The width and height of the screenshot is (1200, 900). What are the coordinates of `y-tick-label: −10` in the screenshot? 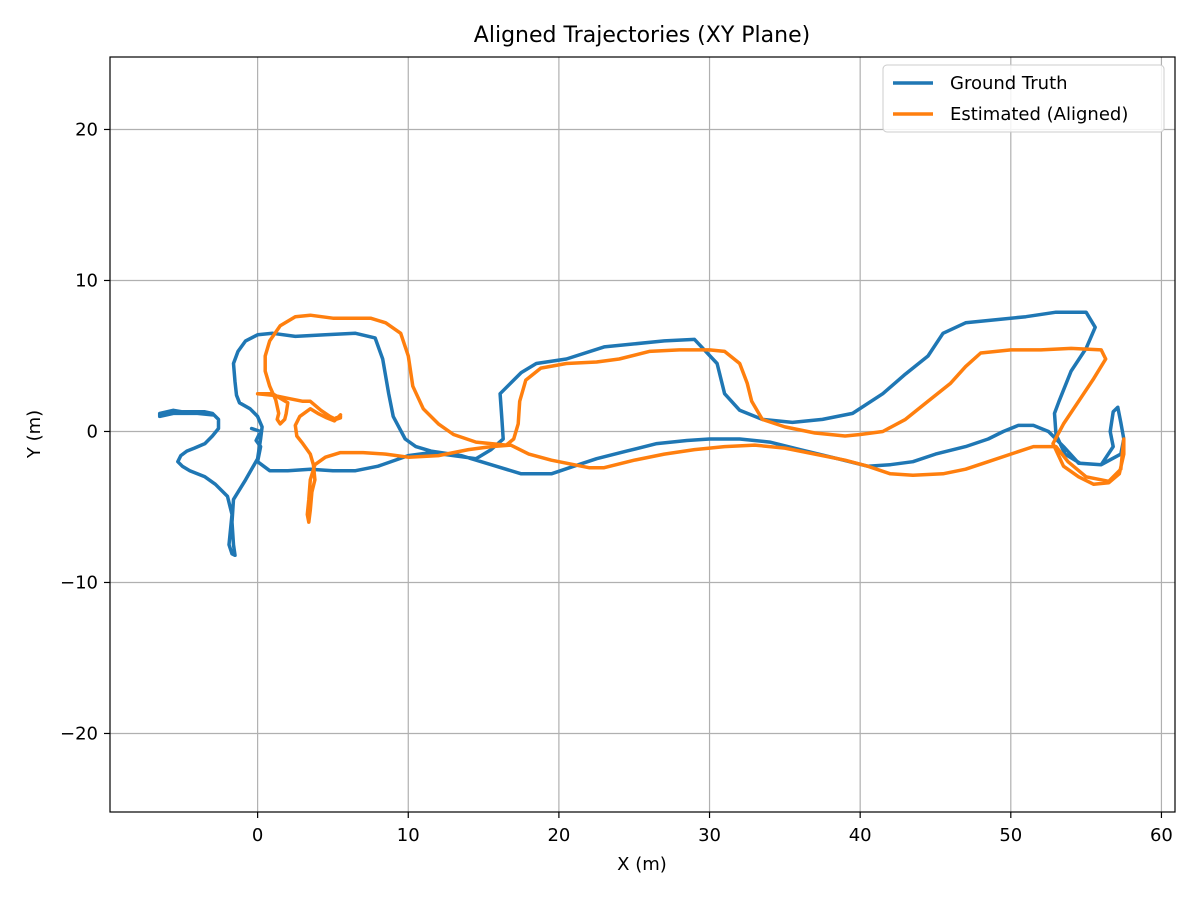 It's located at (79, 582).